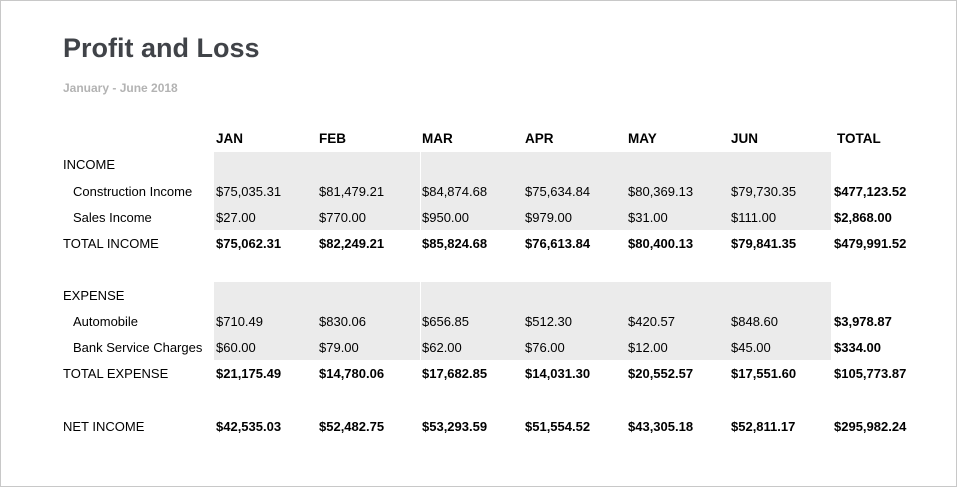  What do you see at coordinates (751, 347) in the screenshot?
I see `cell-value: $45.00` at bounding box center [751, 347].